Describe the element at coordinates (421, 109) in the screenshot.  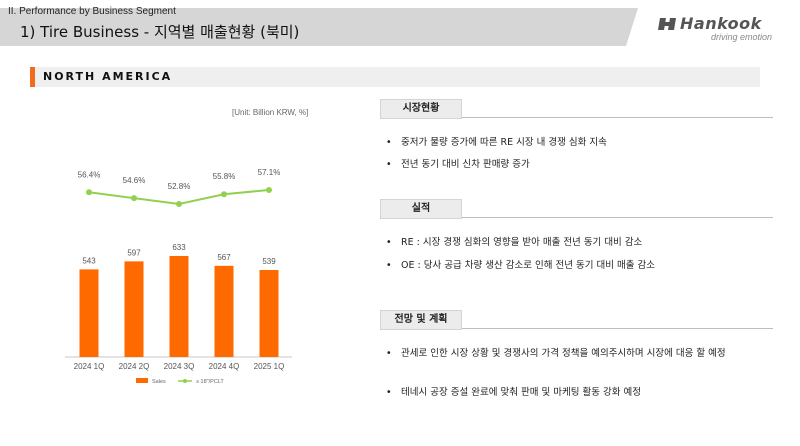
I see `panel-label: 시장현황` at that location.